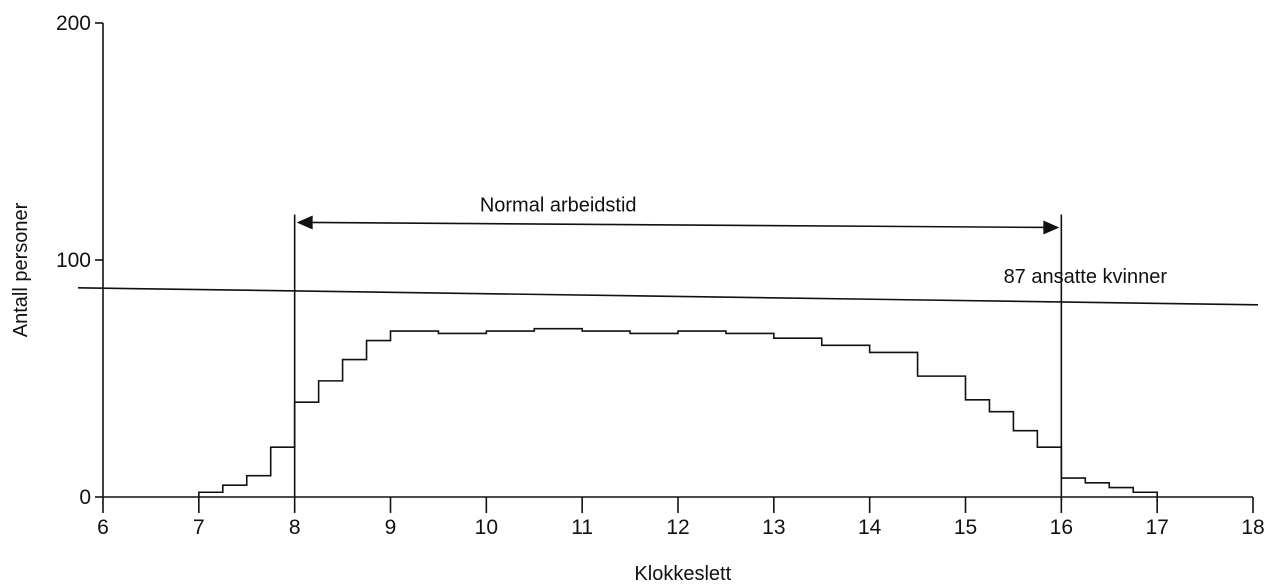  I want to click on bracket-arrow-line, so click(678, 225).